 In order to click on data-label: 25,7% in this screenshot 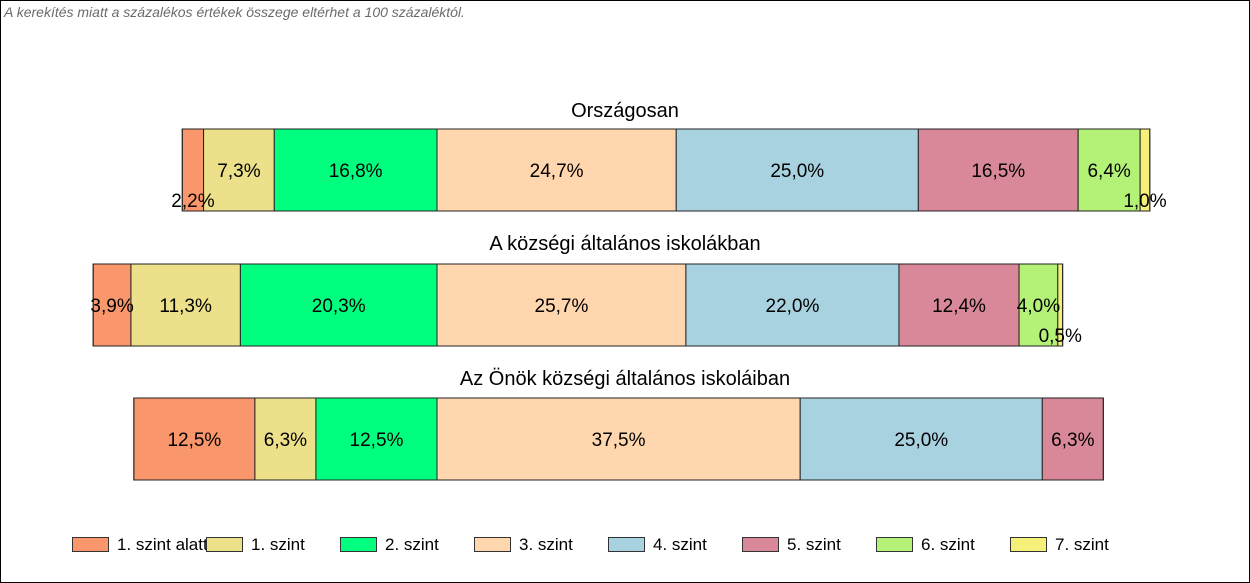, I will do `click(562, 306)`.